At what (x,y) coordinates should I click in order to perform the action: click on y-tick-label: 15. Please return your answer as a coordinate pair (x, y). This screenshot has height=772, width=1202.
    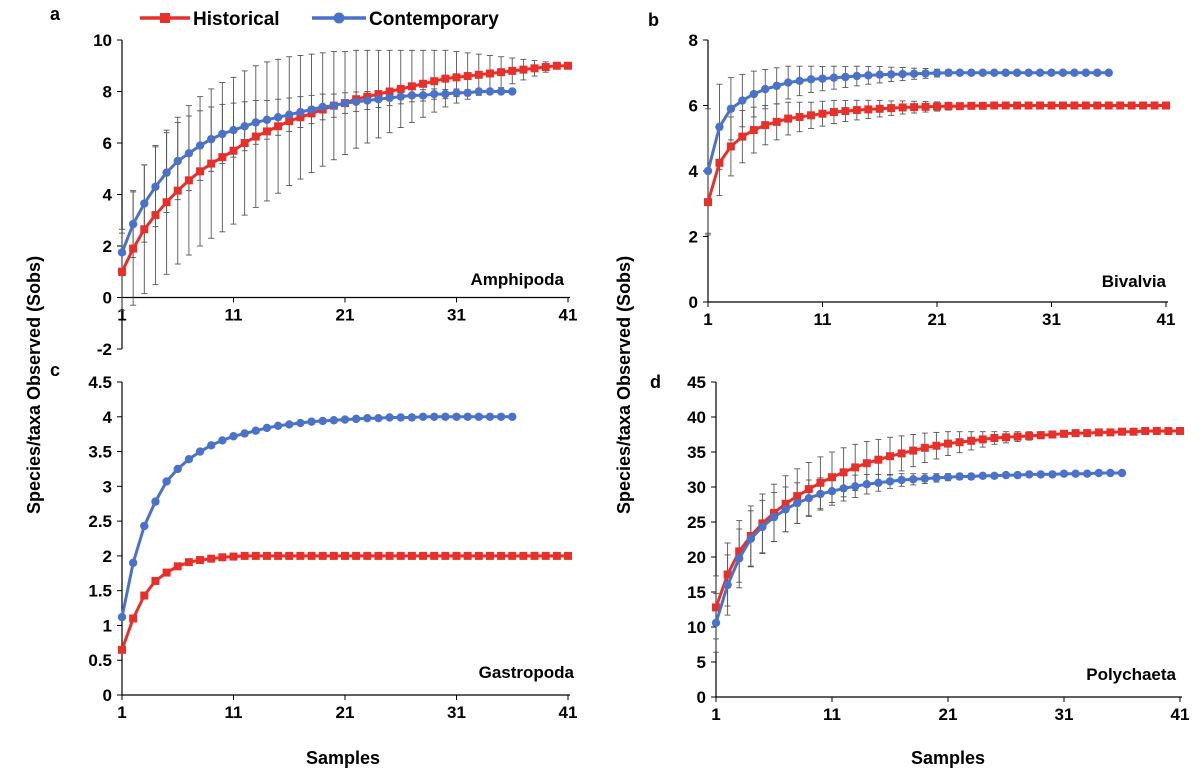
    Looking at the image, I should click on (696, 592).